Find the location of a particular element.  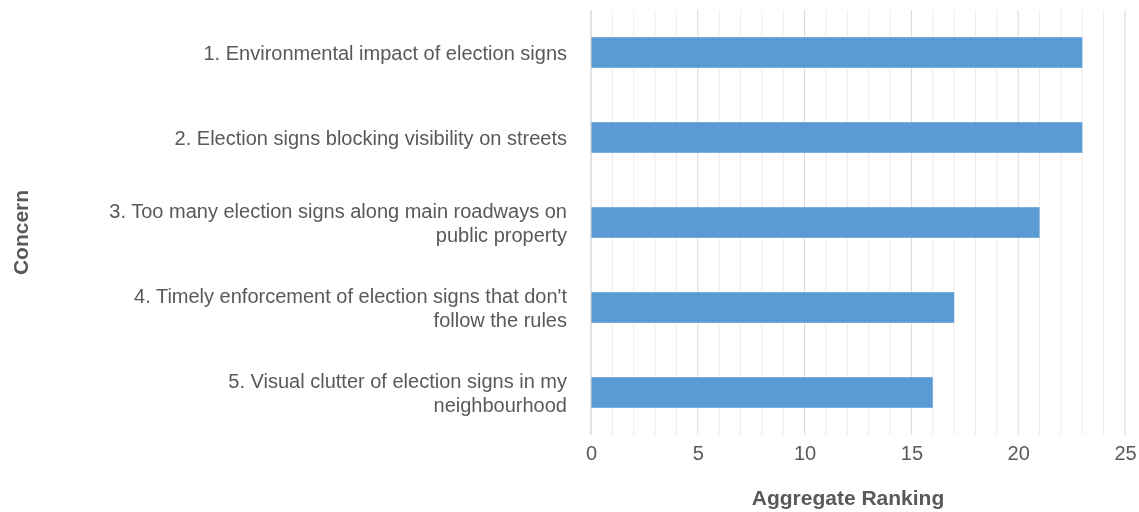

y-tick-label: 1. Environmental impact of election signs is located at coordinates (385, 52).